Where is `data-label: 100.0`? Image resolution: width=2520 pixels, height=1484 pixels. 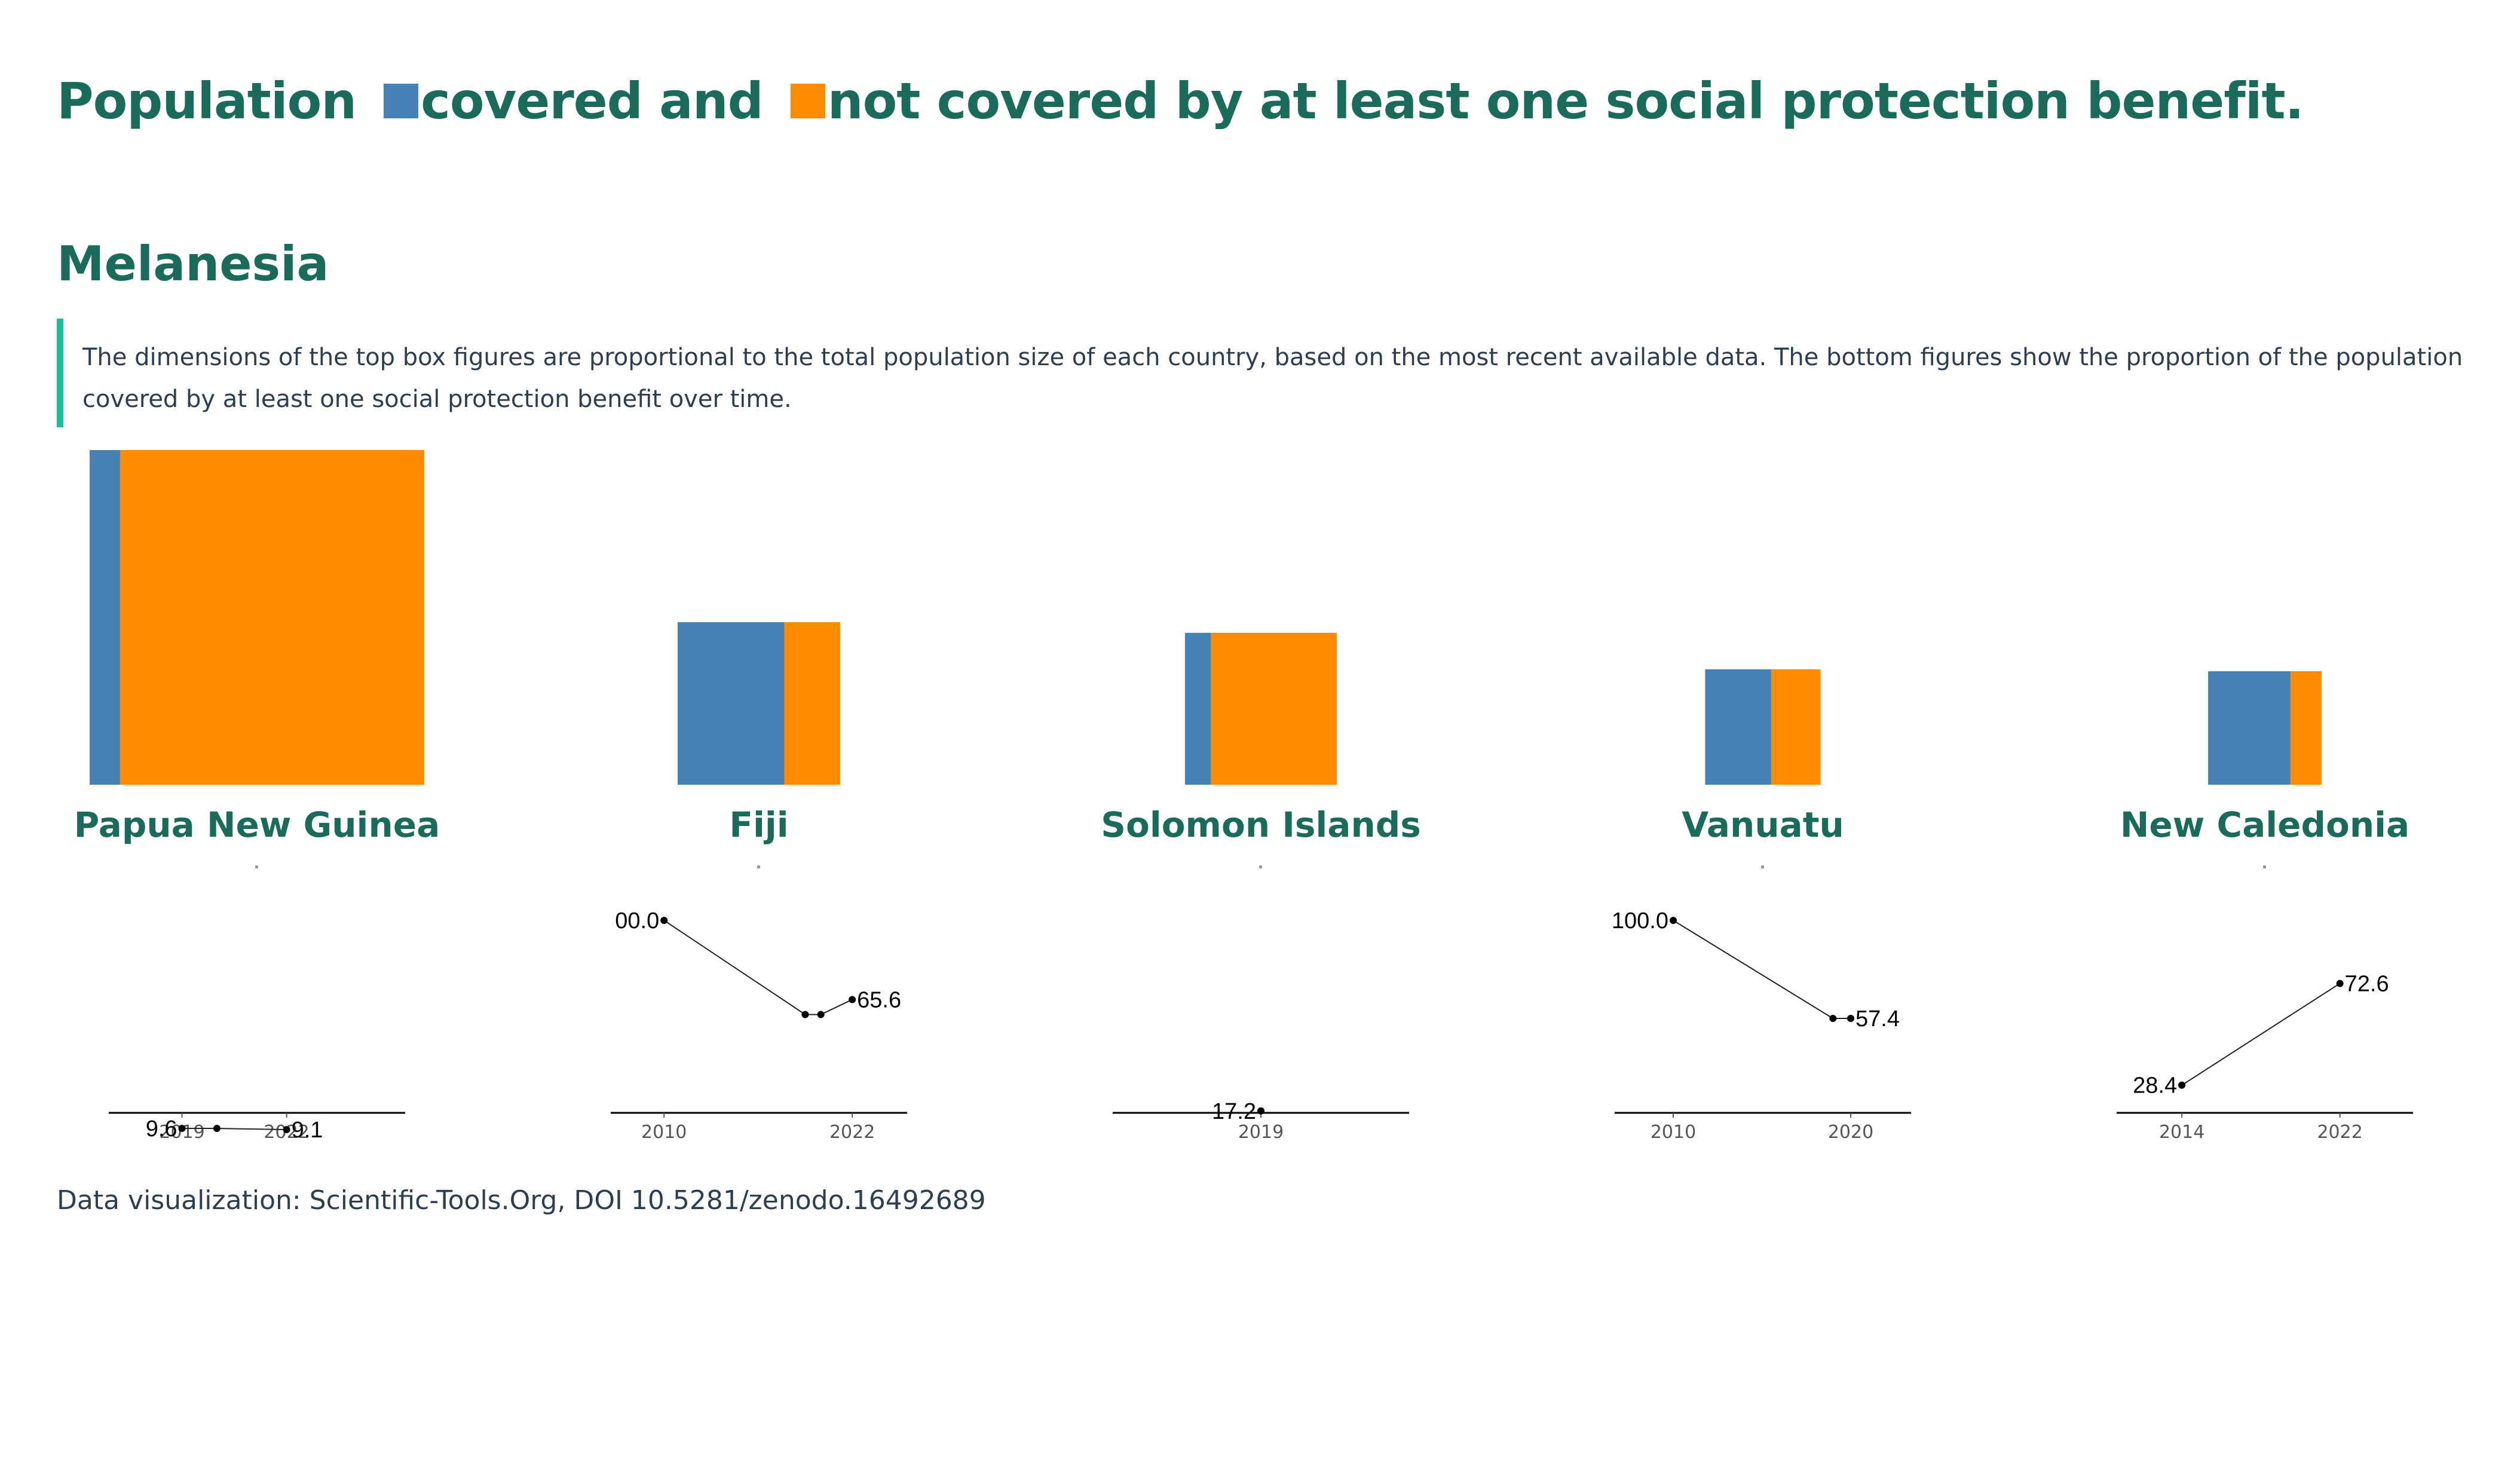
data-label: 100.0 is located at coordinates (1640, 921).